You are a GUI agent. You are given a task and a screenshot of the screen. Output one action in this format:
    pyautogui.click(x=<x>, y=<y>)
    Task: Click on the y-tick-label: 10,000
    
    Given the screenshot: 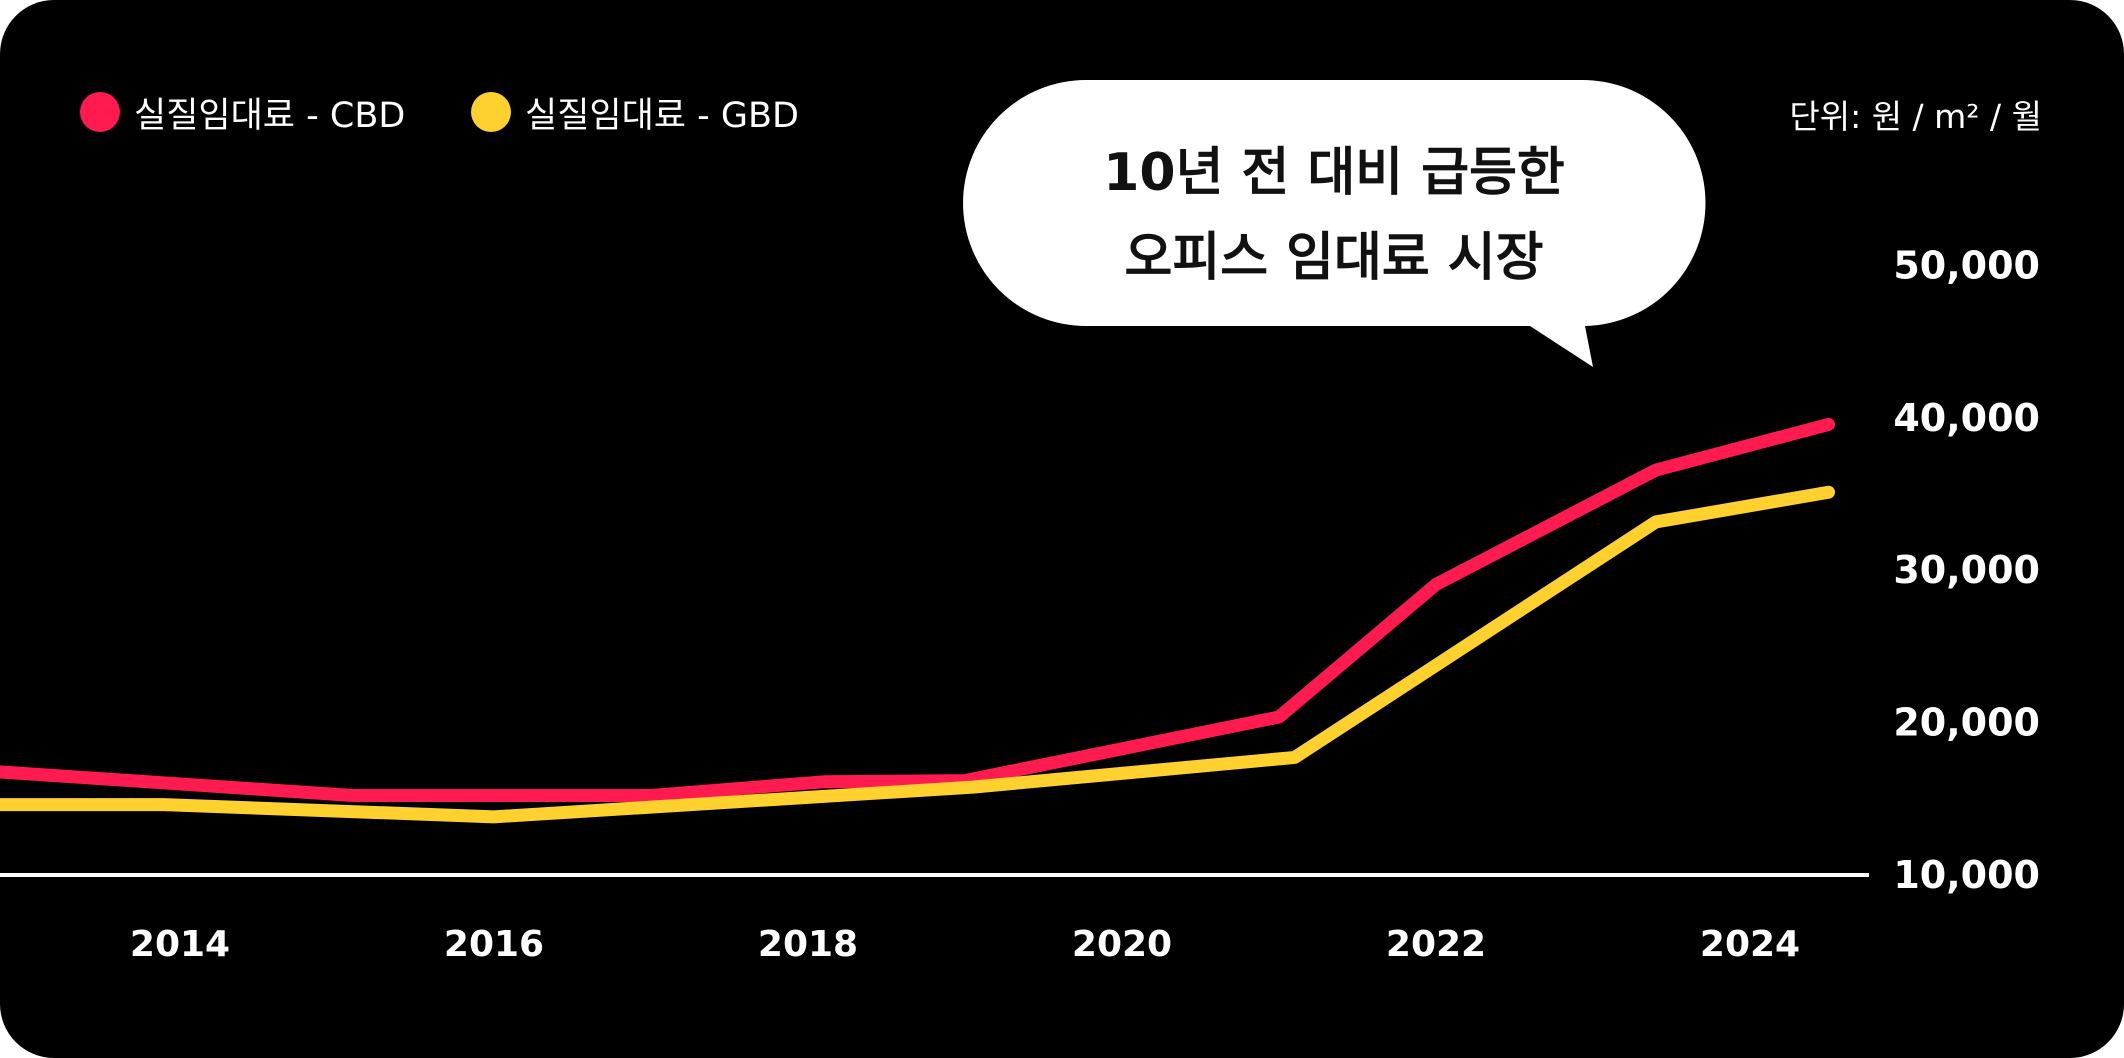 What is the action you would take?
    pyautogui.click(x=1966, y=875)
    